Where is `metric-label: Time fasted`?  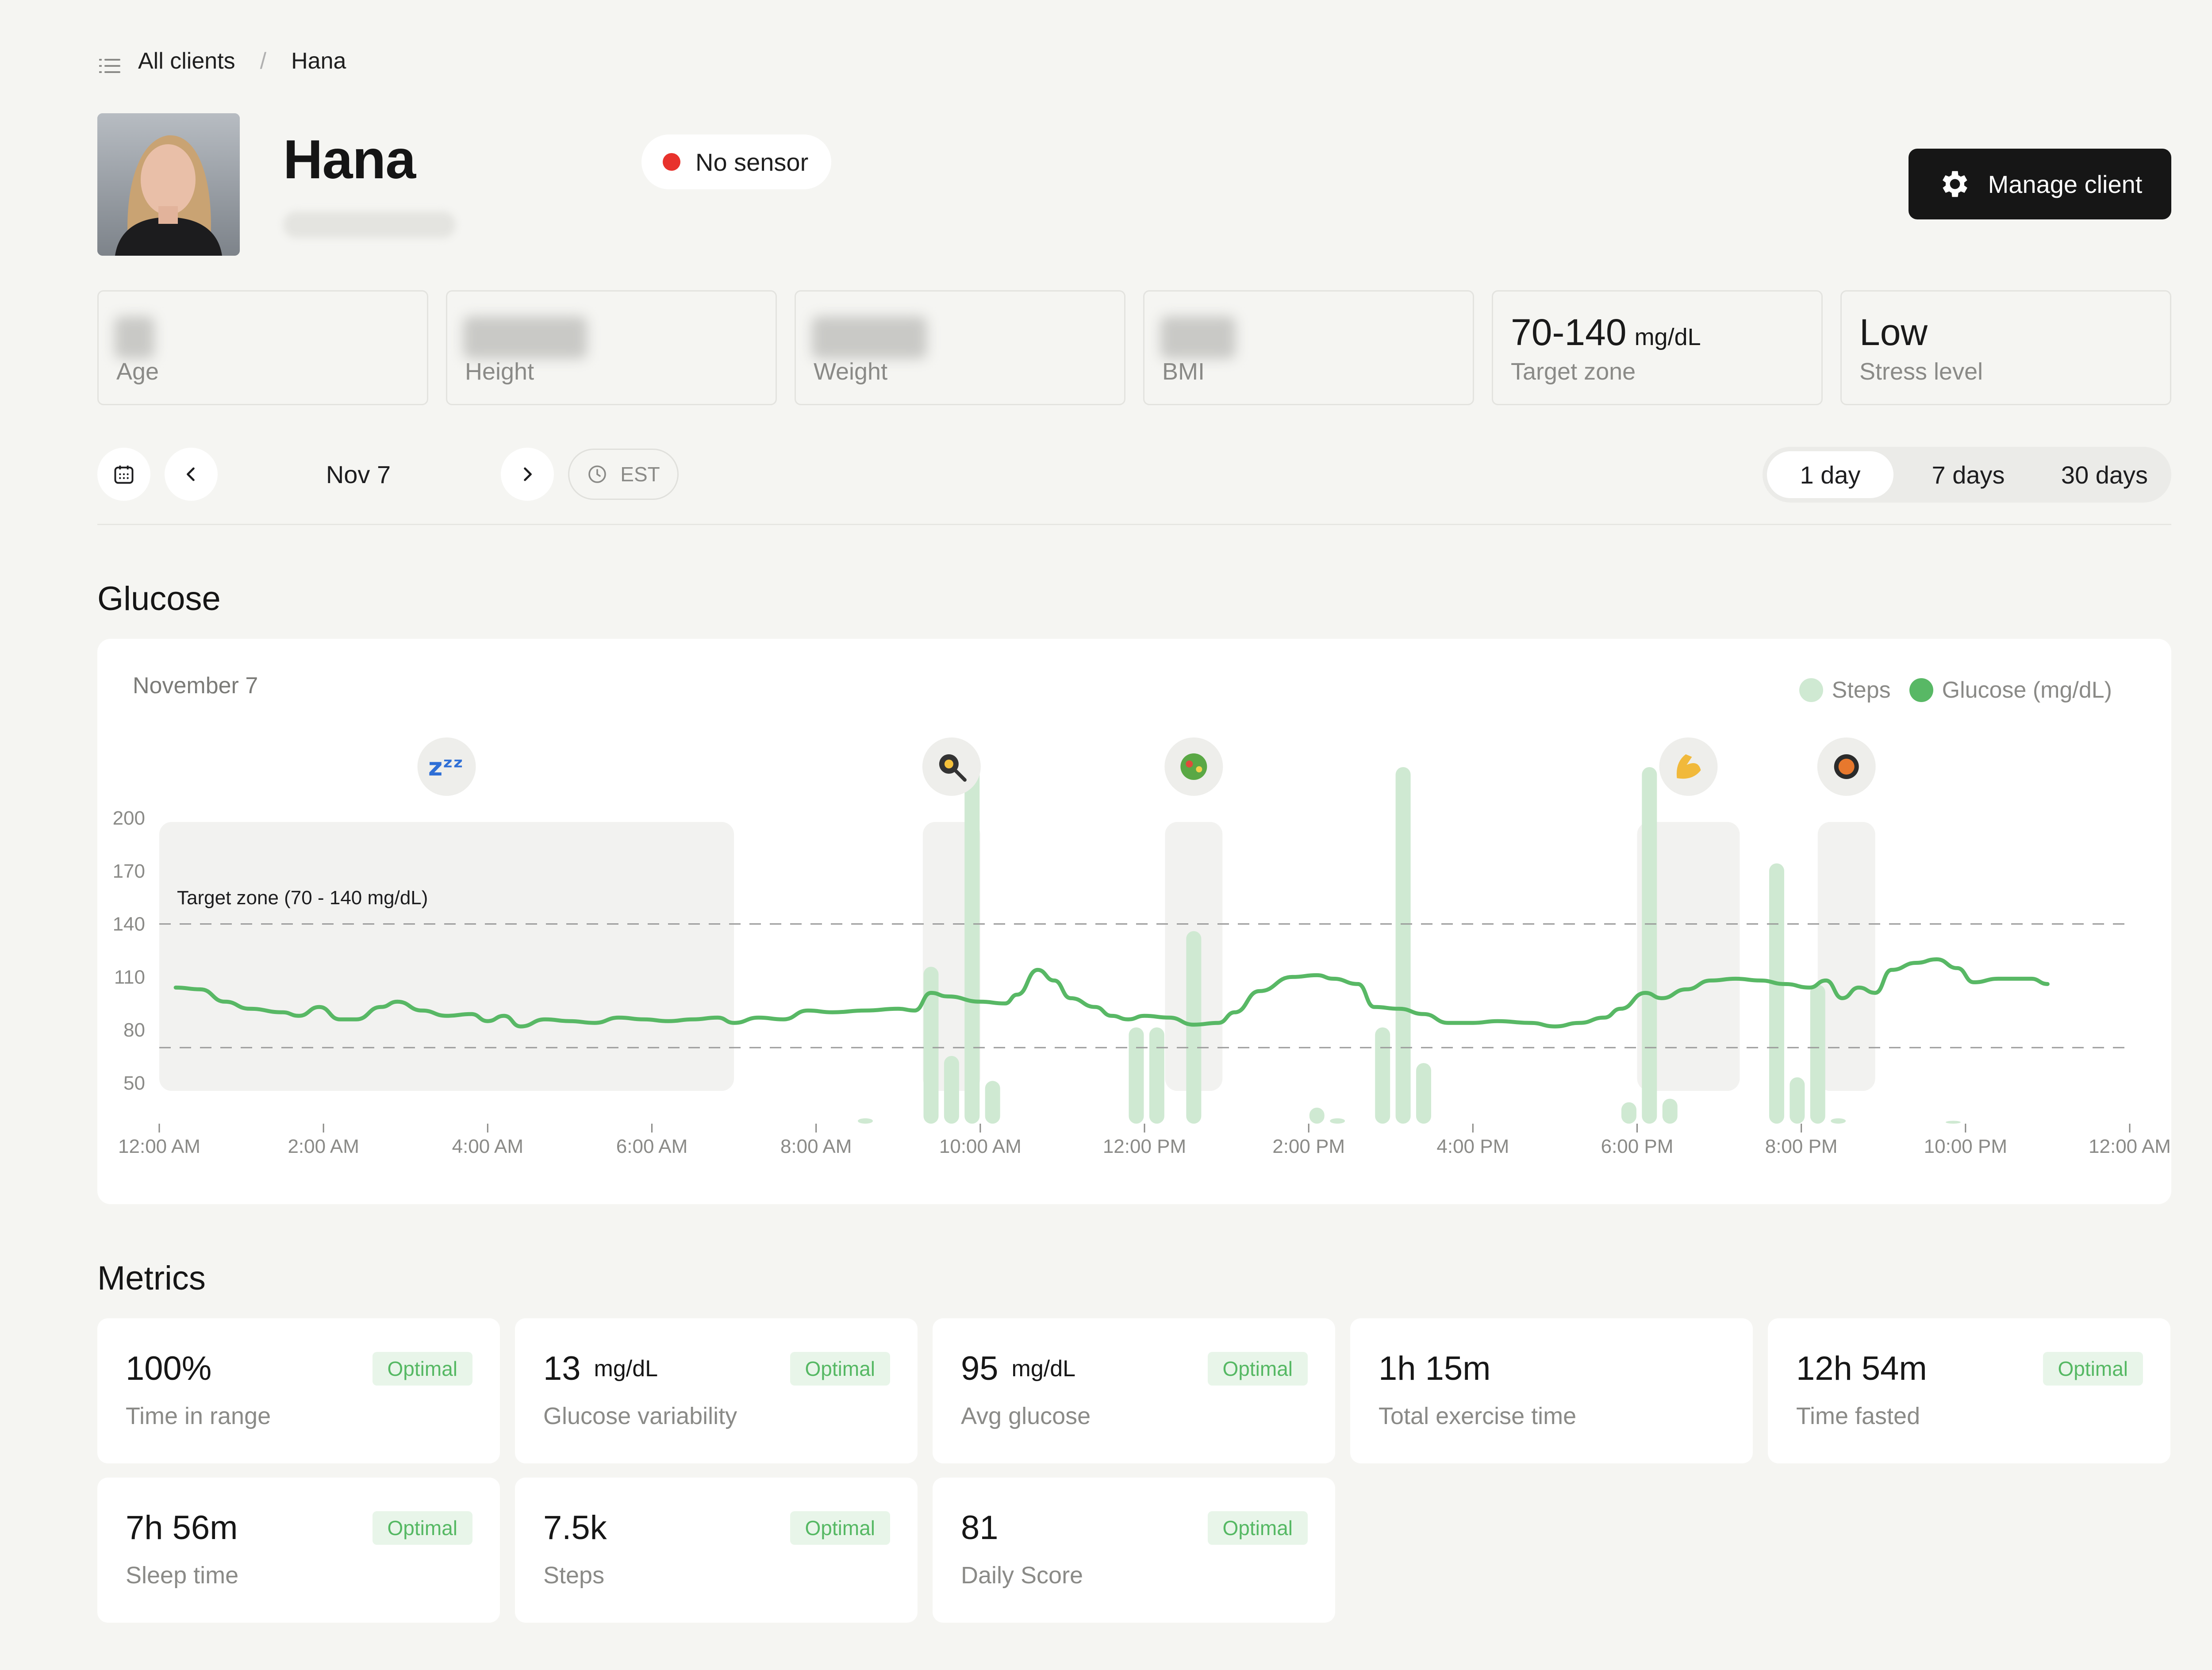
metric-label: Time fasted is located at coordinates (1858, 1416).